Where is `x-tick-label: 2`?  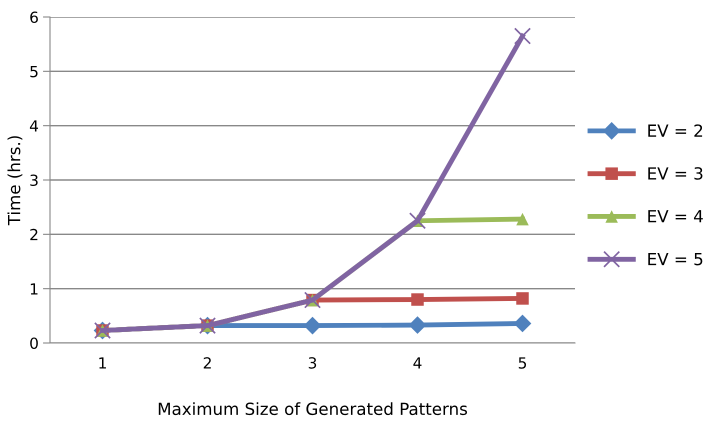 x-tick-label: 2 is located at coordinates (207, 362).